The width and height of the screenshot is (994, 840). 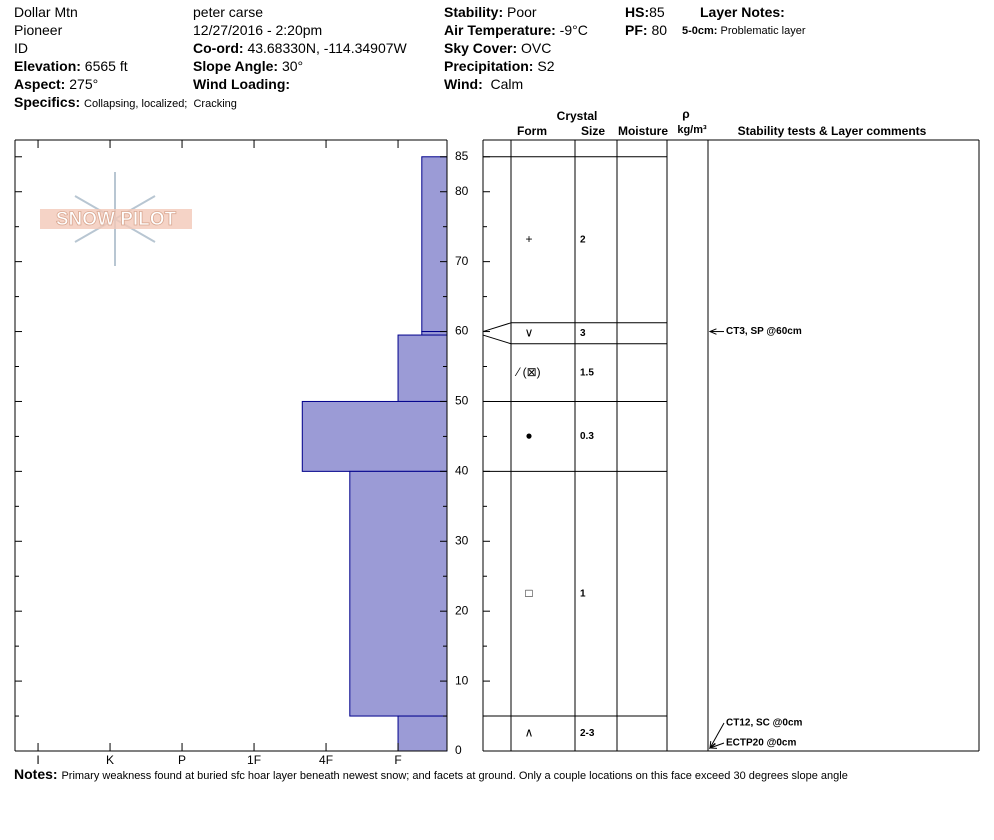 I want to click on text: Problematic layer, so click(x=763, y=31).